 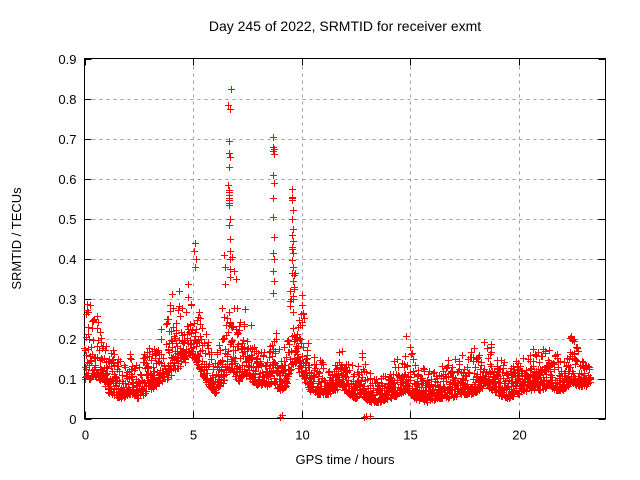 I want to click on x-tick-label: 15, so click(x=410, y=435).